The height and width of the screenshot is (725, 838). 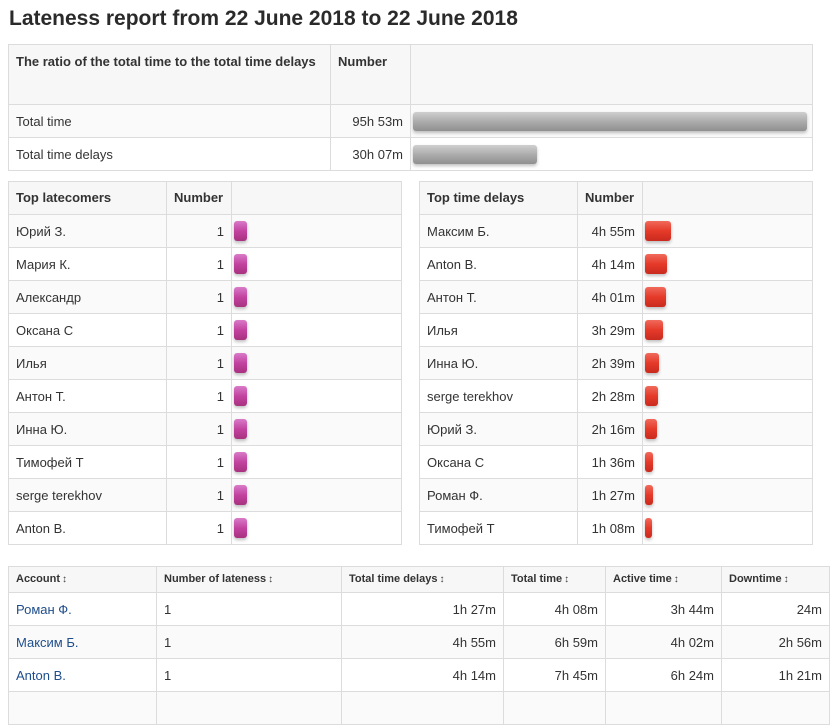 I want to click on sort-header-account: Account ↕, so click(x=82, y=579).